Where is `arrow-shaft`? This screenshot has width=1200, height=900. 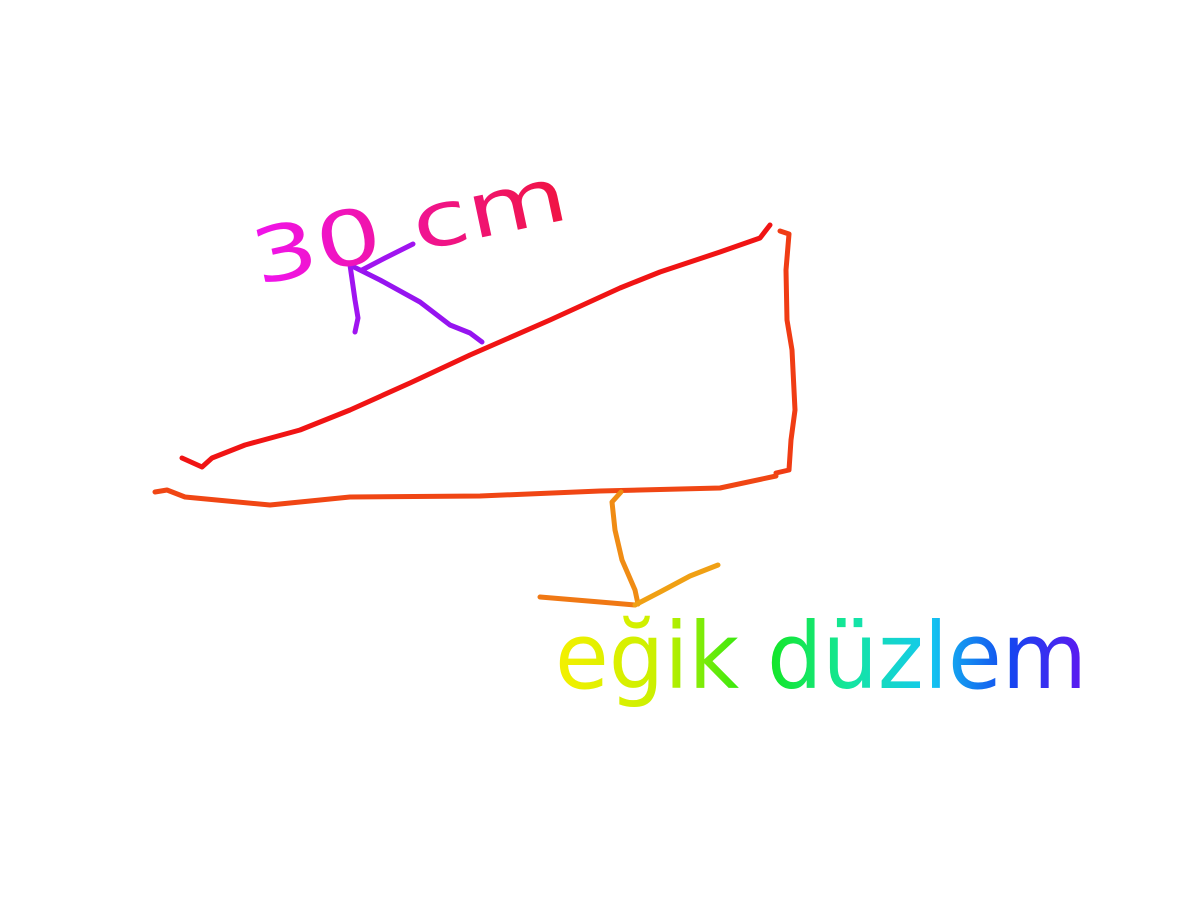
arrow-shaft is located at coordinates (416, 303).